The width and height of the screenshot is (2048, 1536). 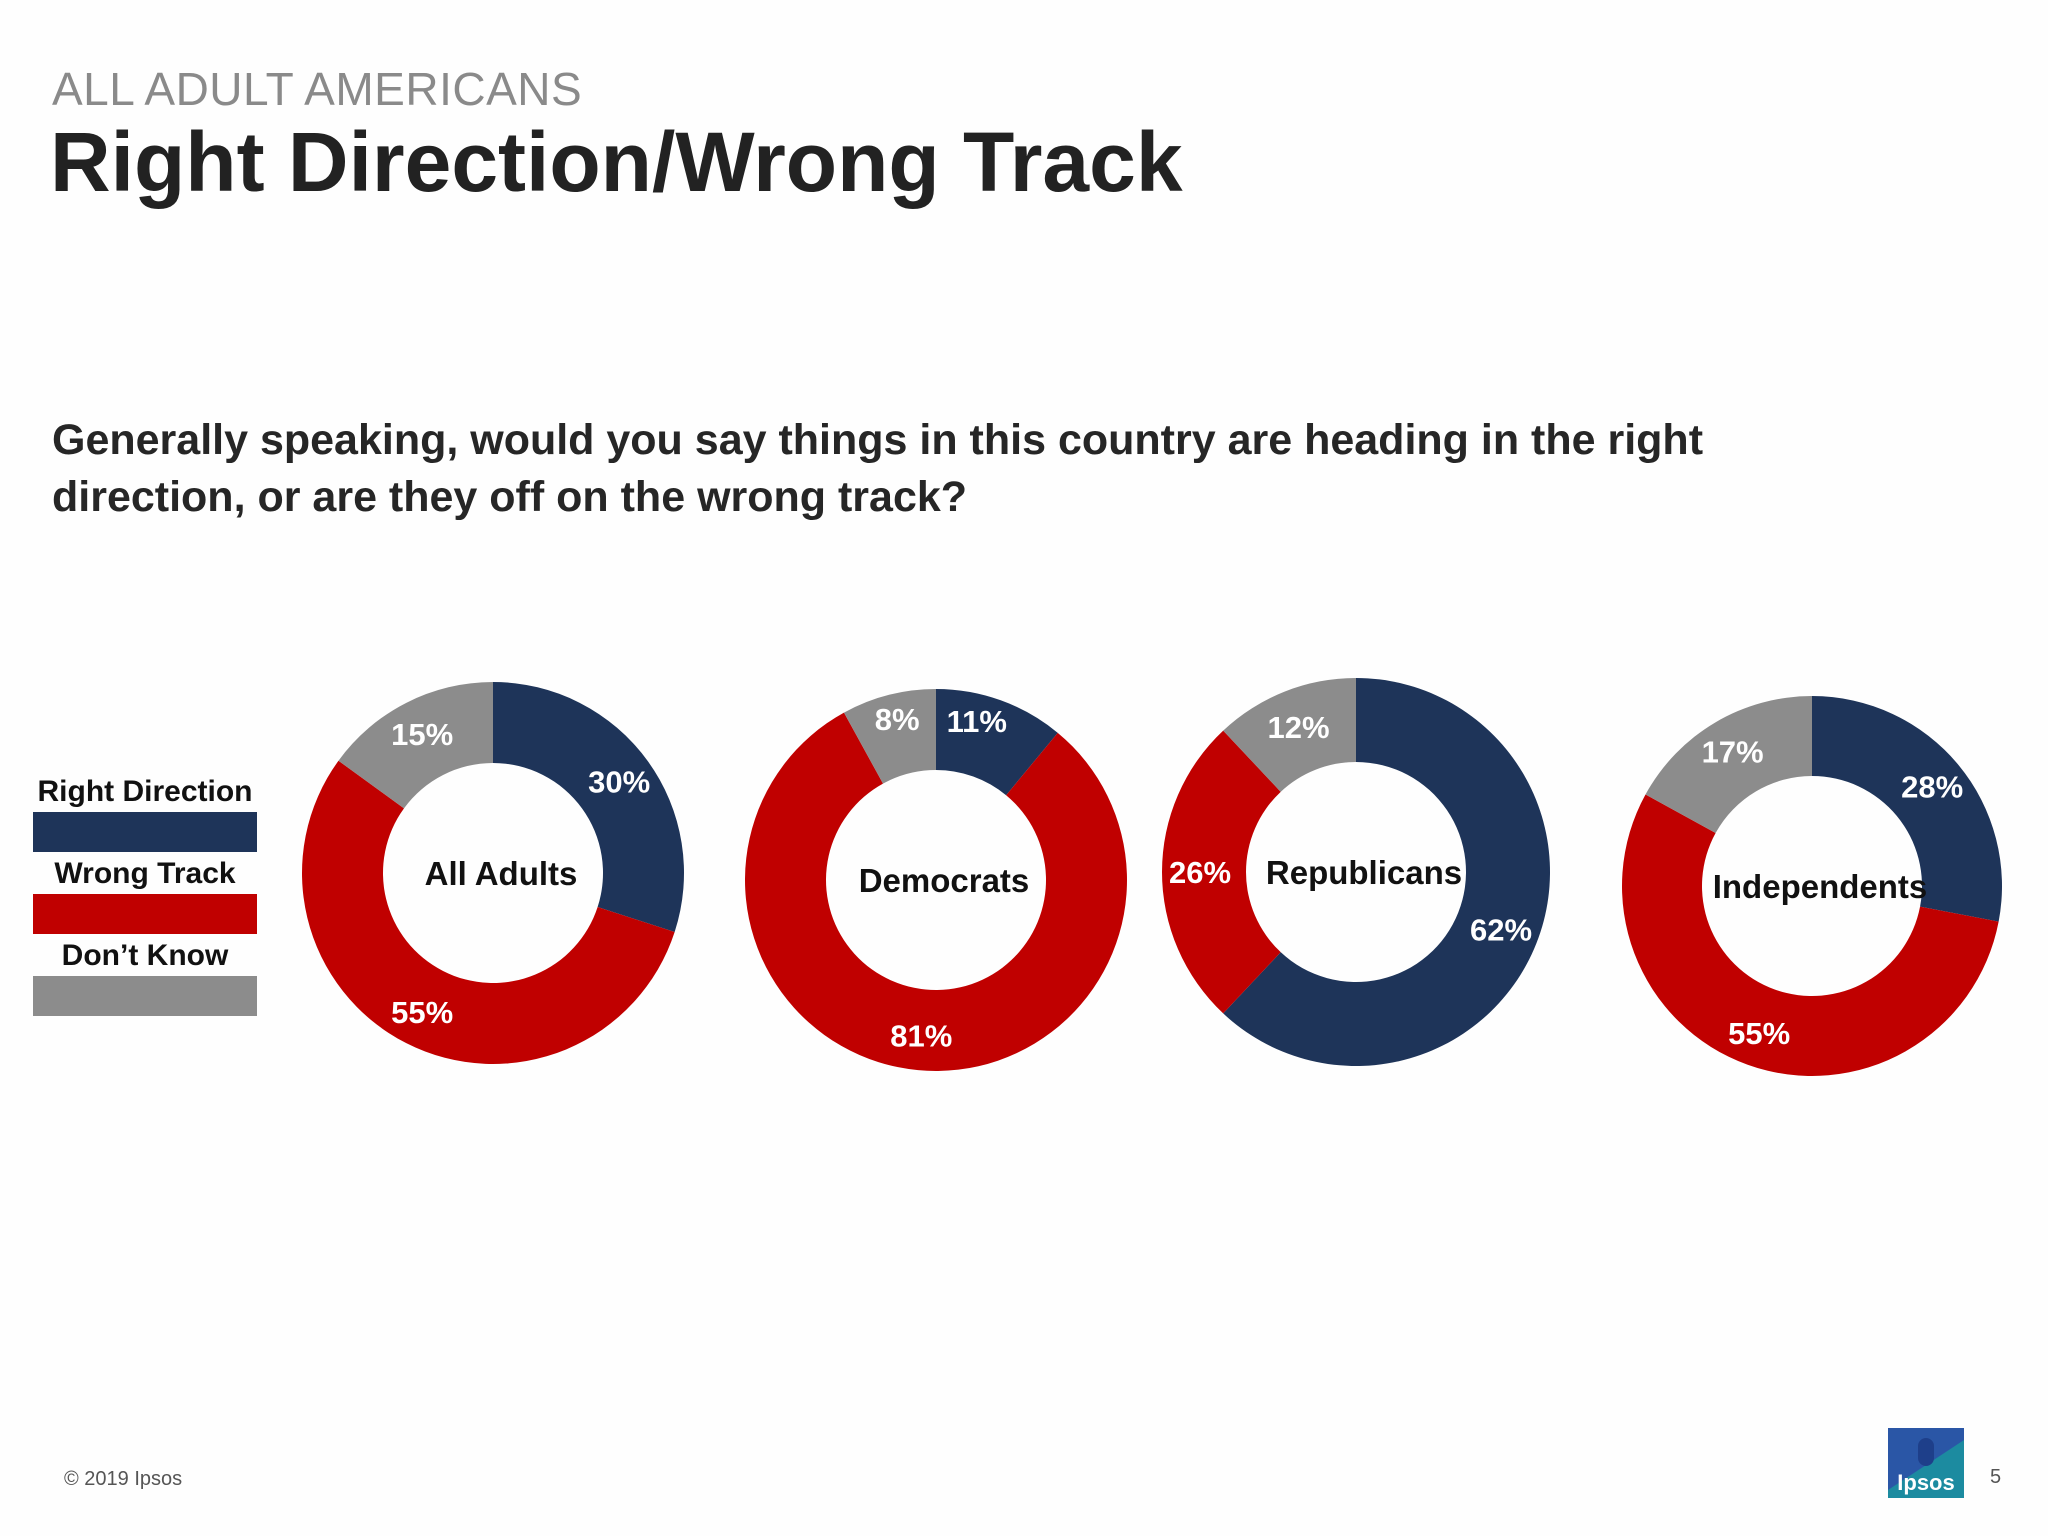 I want to click on data-label: 12%, so click(x=1299, y=727).